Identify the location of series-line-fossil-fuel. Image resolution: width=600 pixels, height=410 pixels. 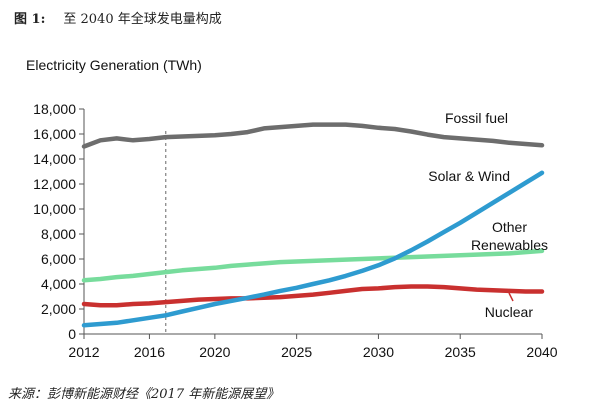
(313, 135).